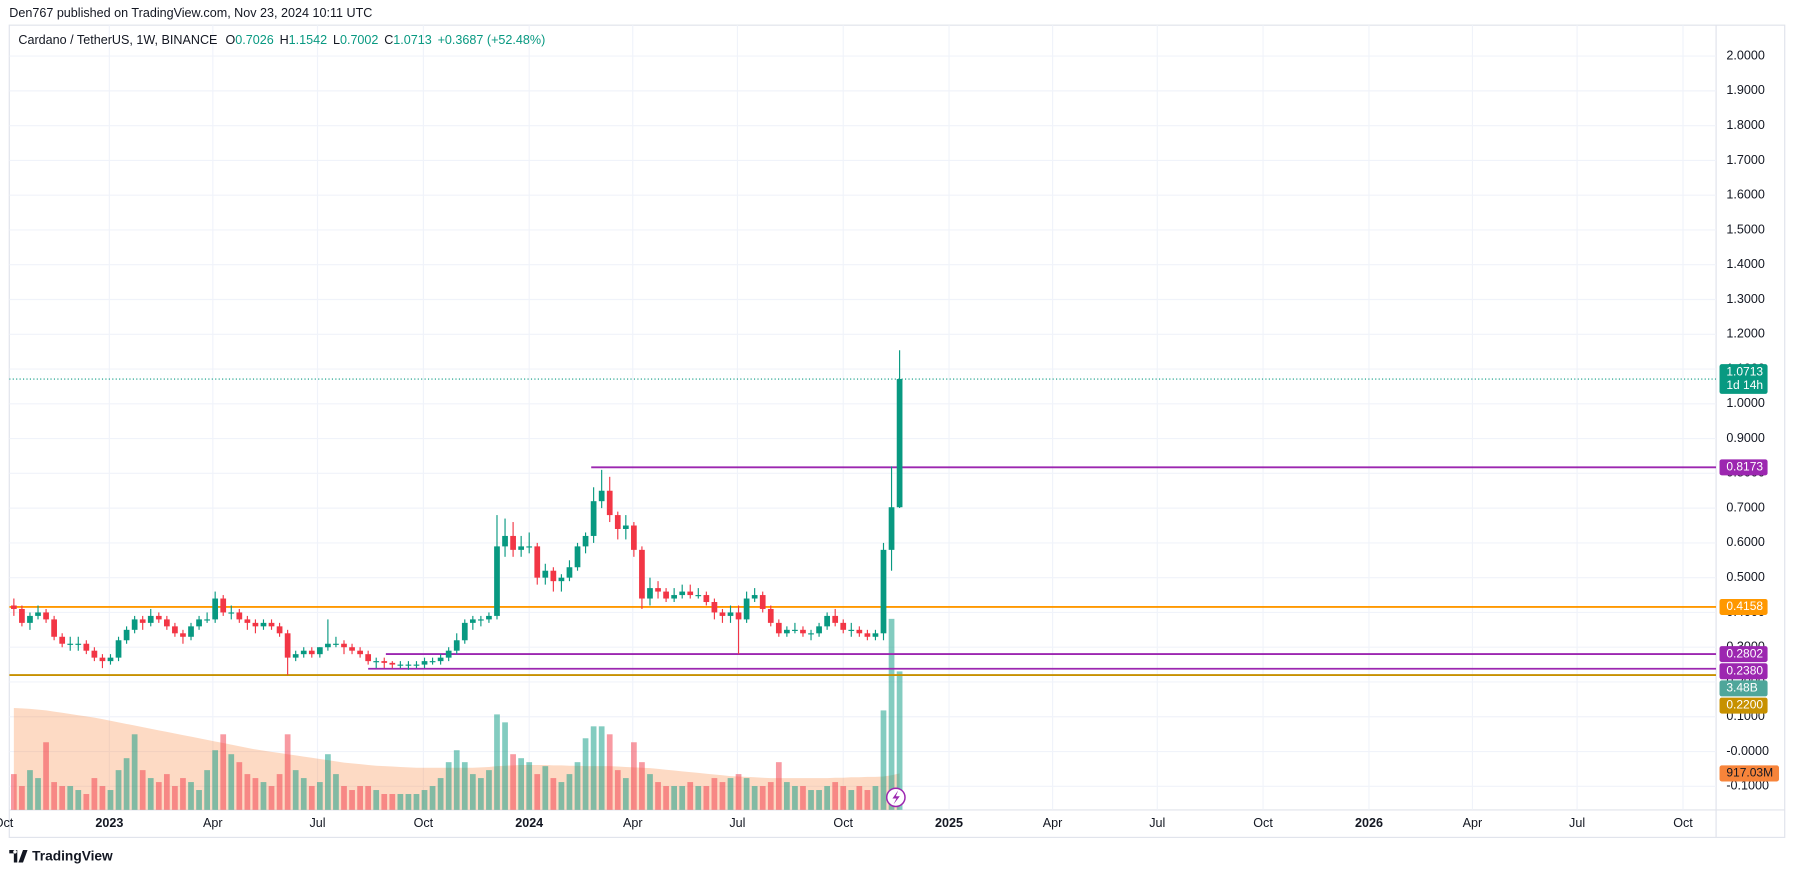  What do you see at coordinates (7, 823) in the screenshot?
I see `x-tick-label: Oct` at bounding box center [7, 823].